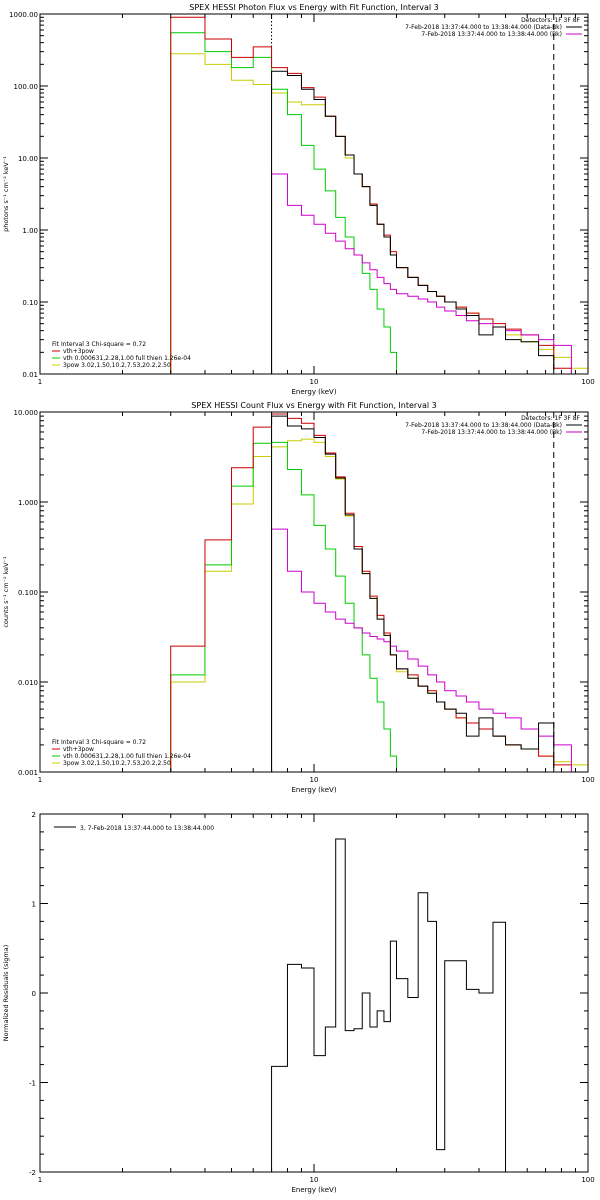  Describe the element at coordinates (28, 773) in the screenshot. I see `y-tick-label: 0.001` at that location.